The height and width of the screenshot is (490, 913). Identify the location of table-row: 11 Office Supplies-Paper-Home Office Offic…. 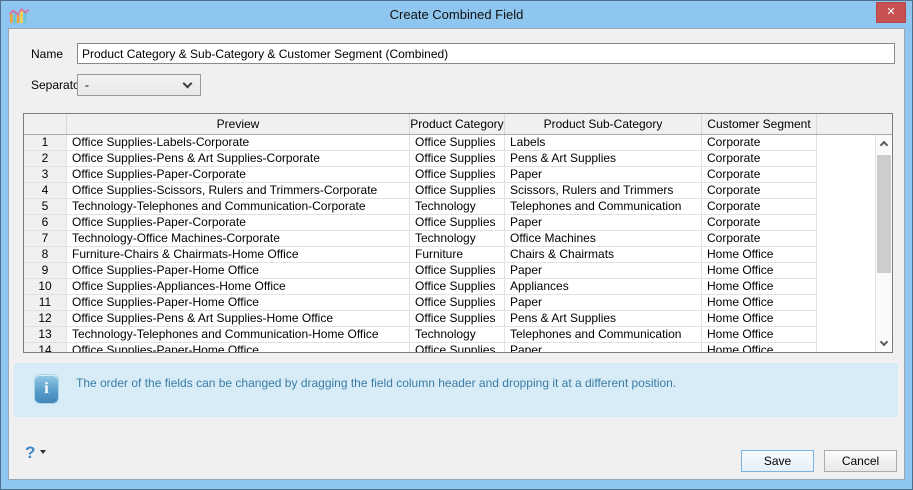
(458, 303).